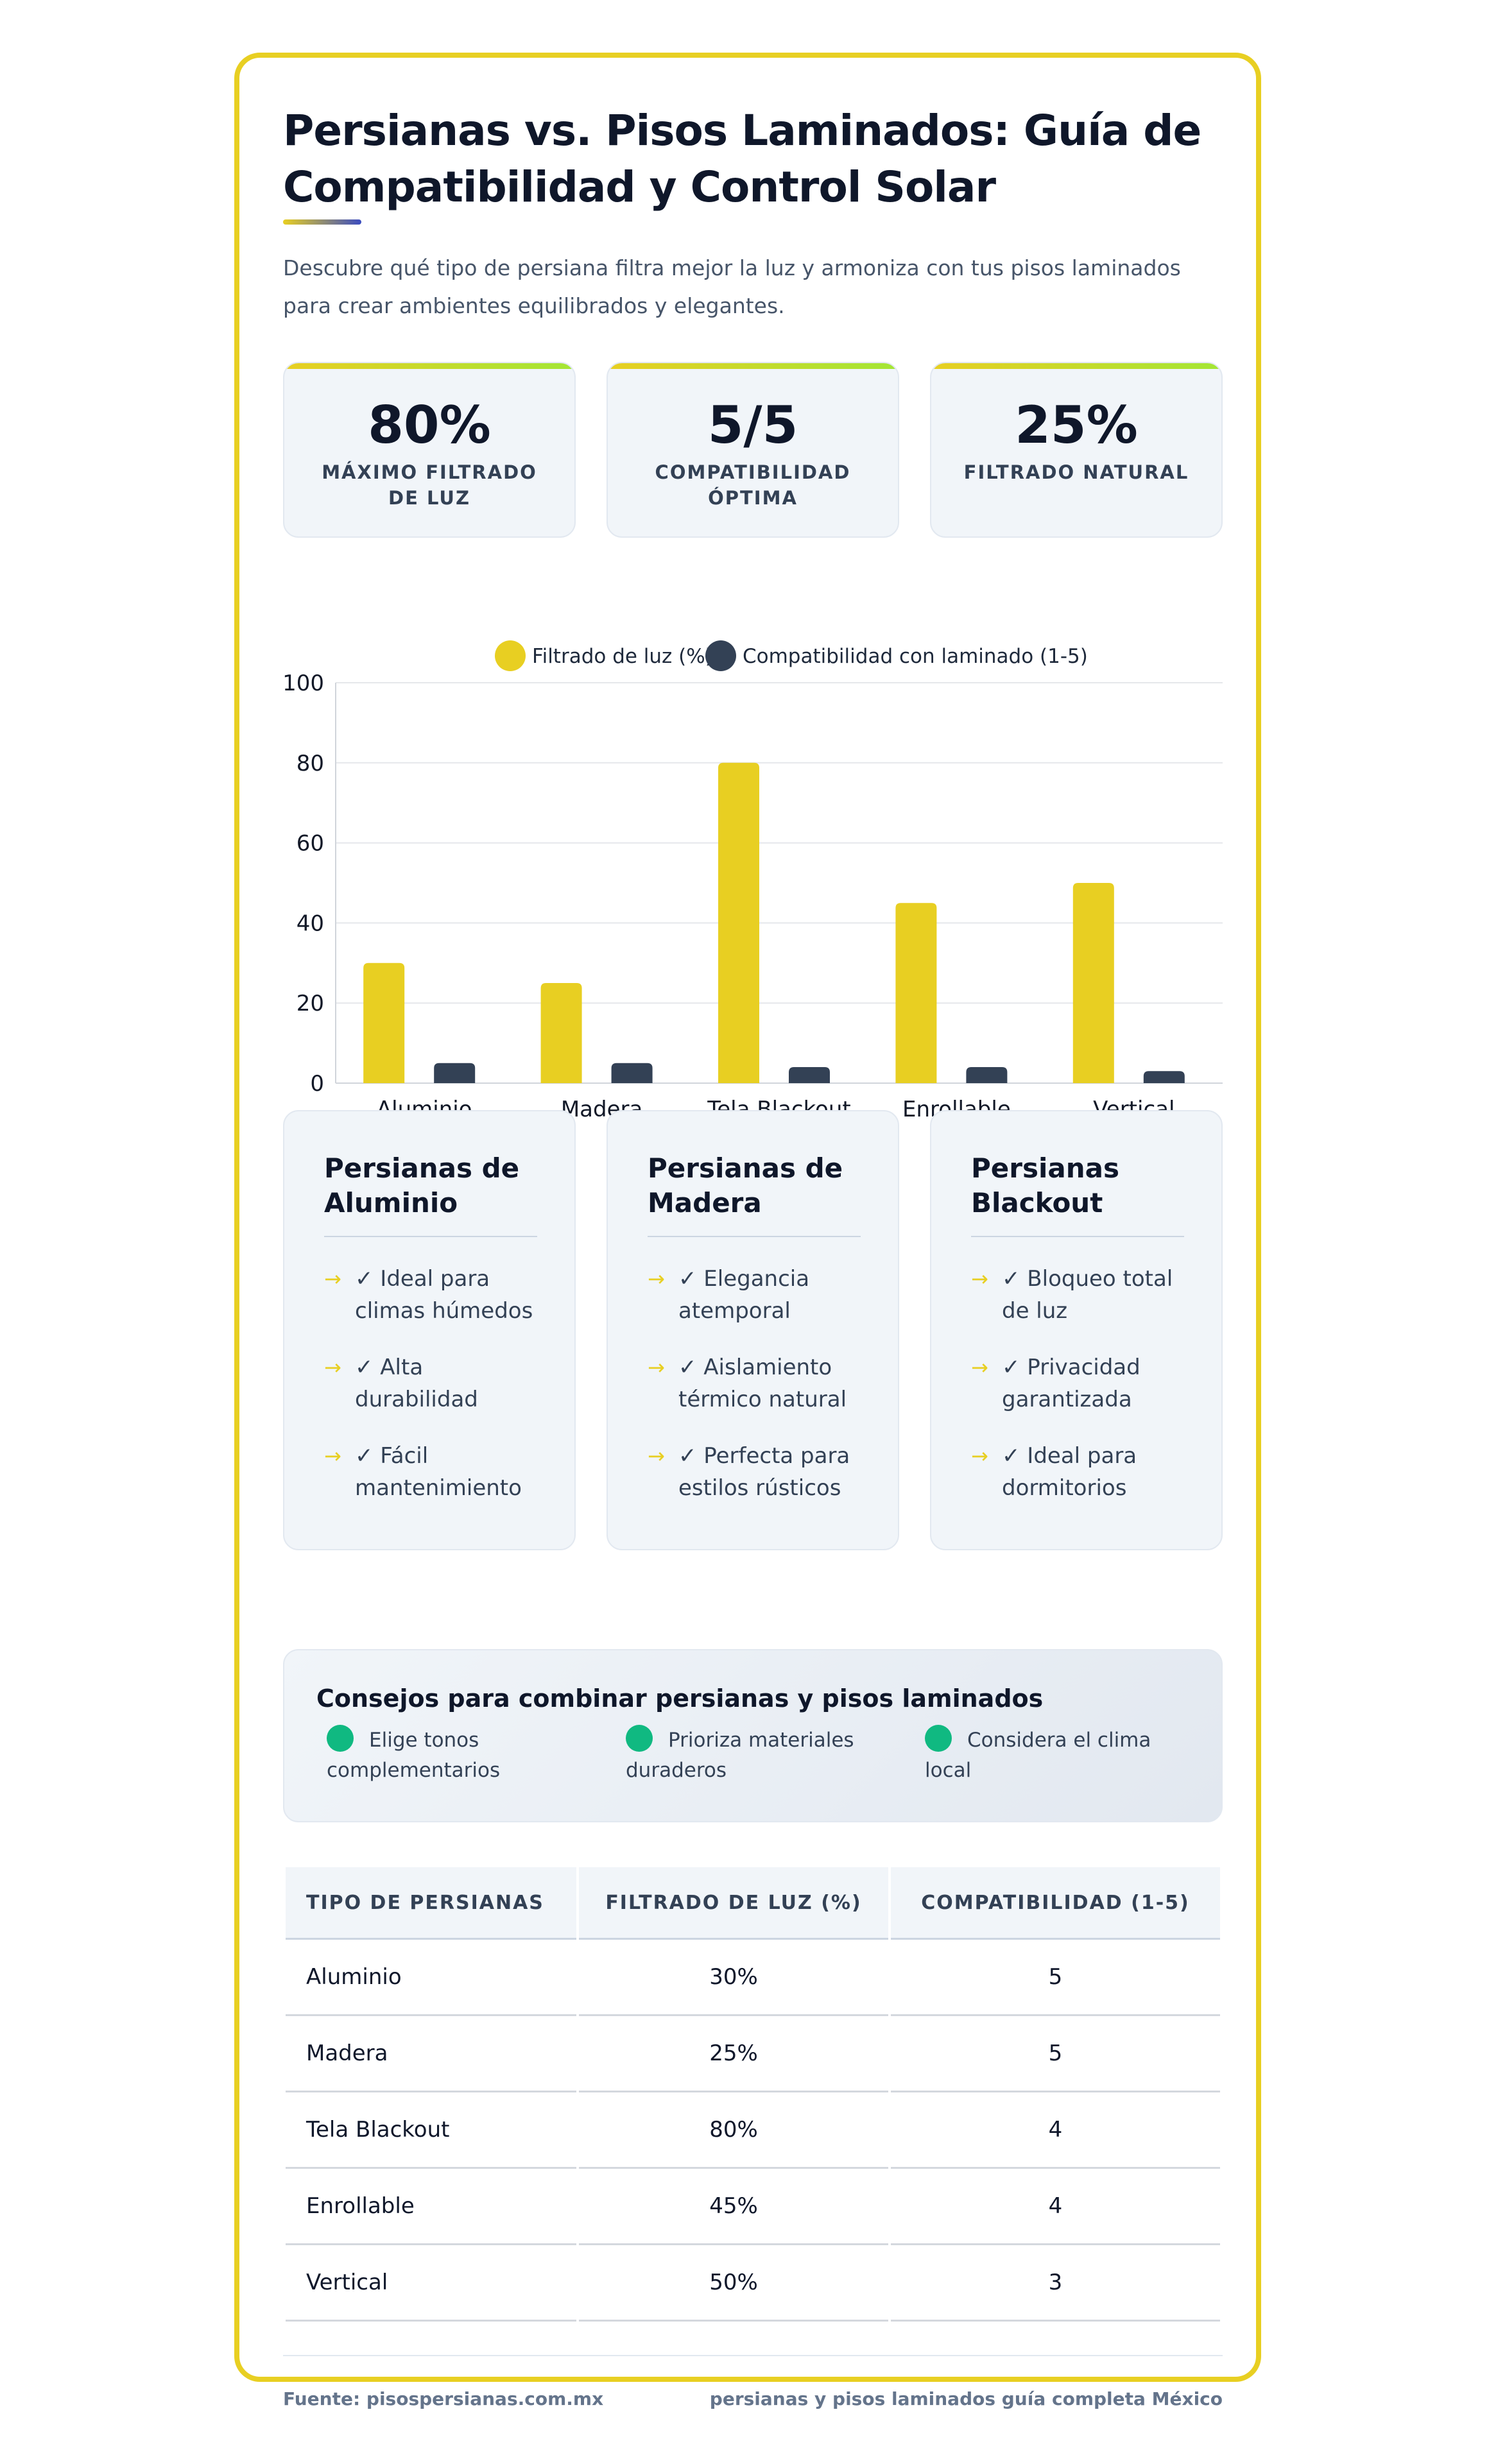 The image size is (1489, 2464). I want to click on table-cell: 30%, so click(734, 1978).